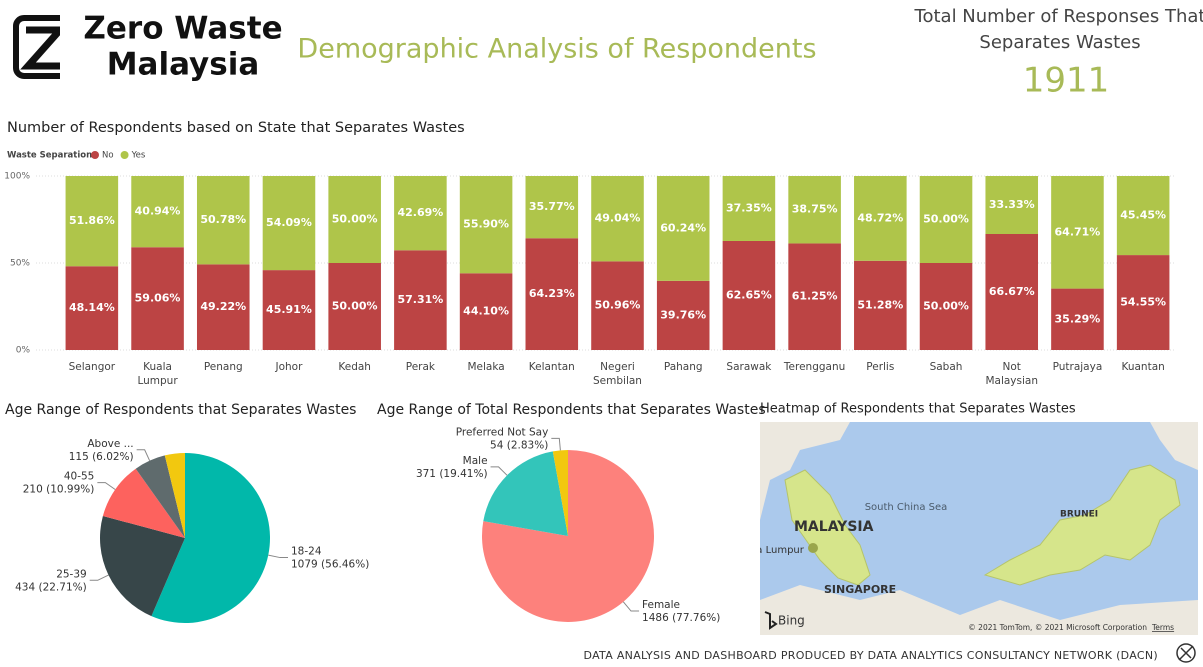 This screenshot has width=1203, height=667. I want to click on pie-value-label: 210 (10.99%), so click(59, 490).